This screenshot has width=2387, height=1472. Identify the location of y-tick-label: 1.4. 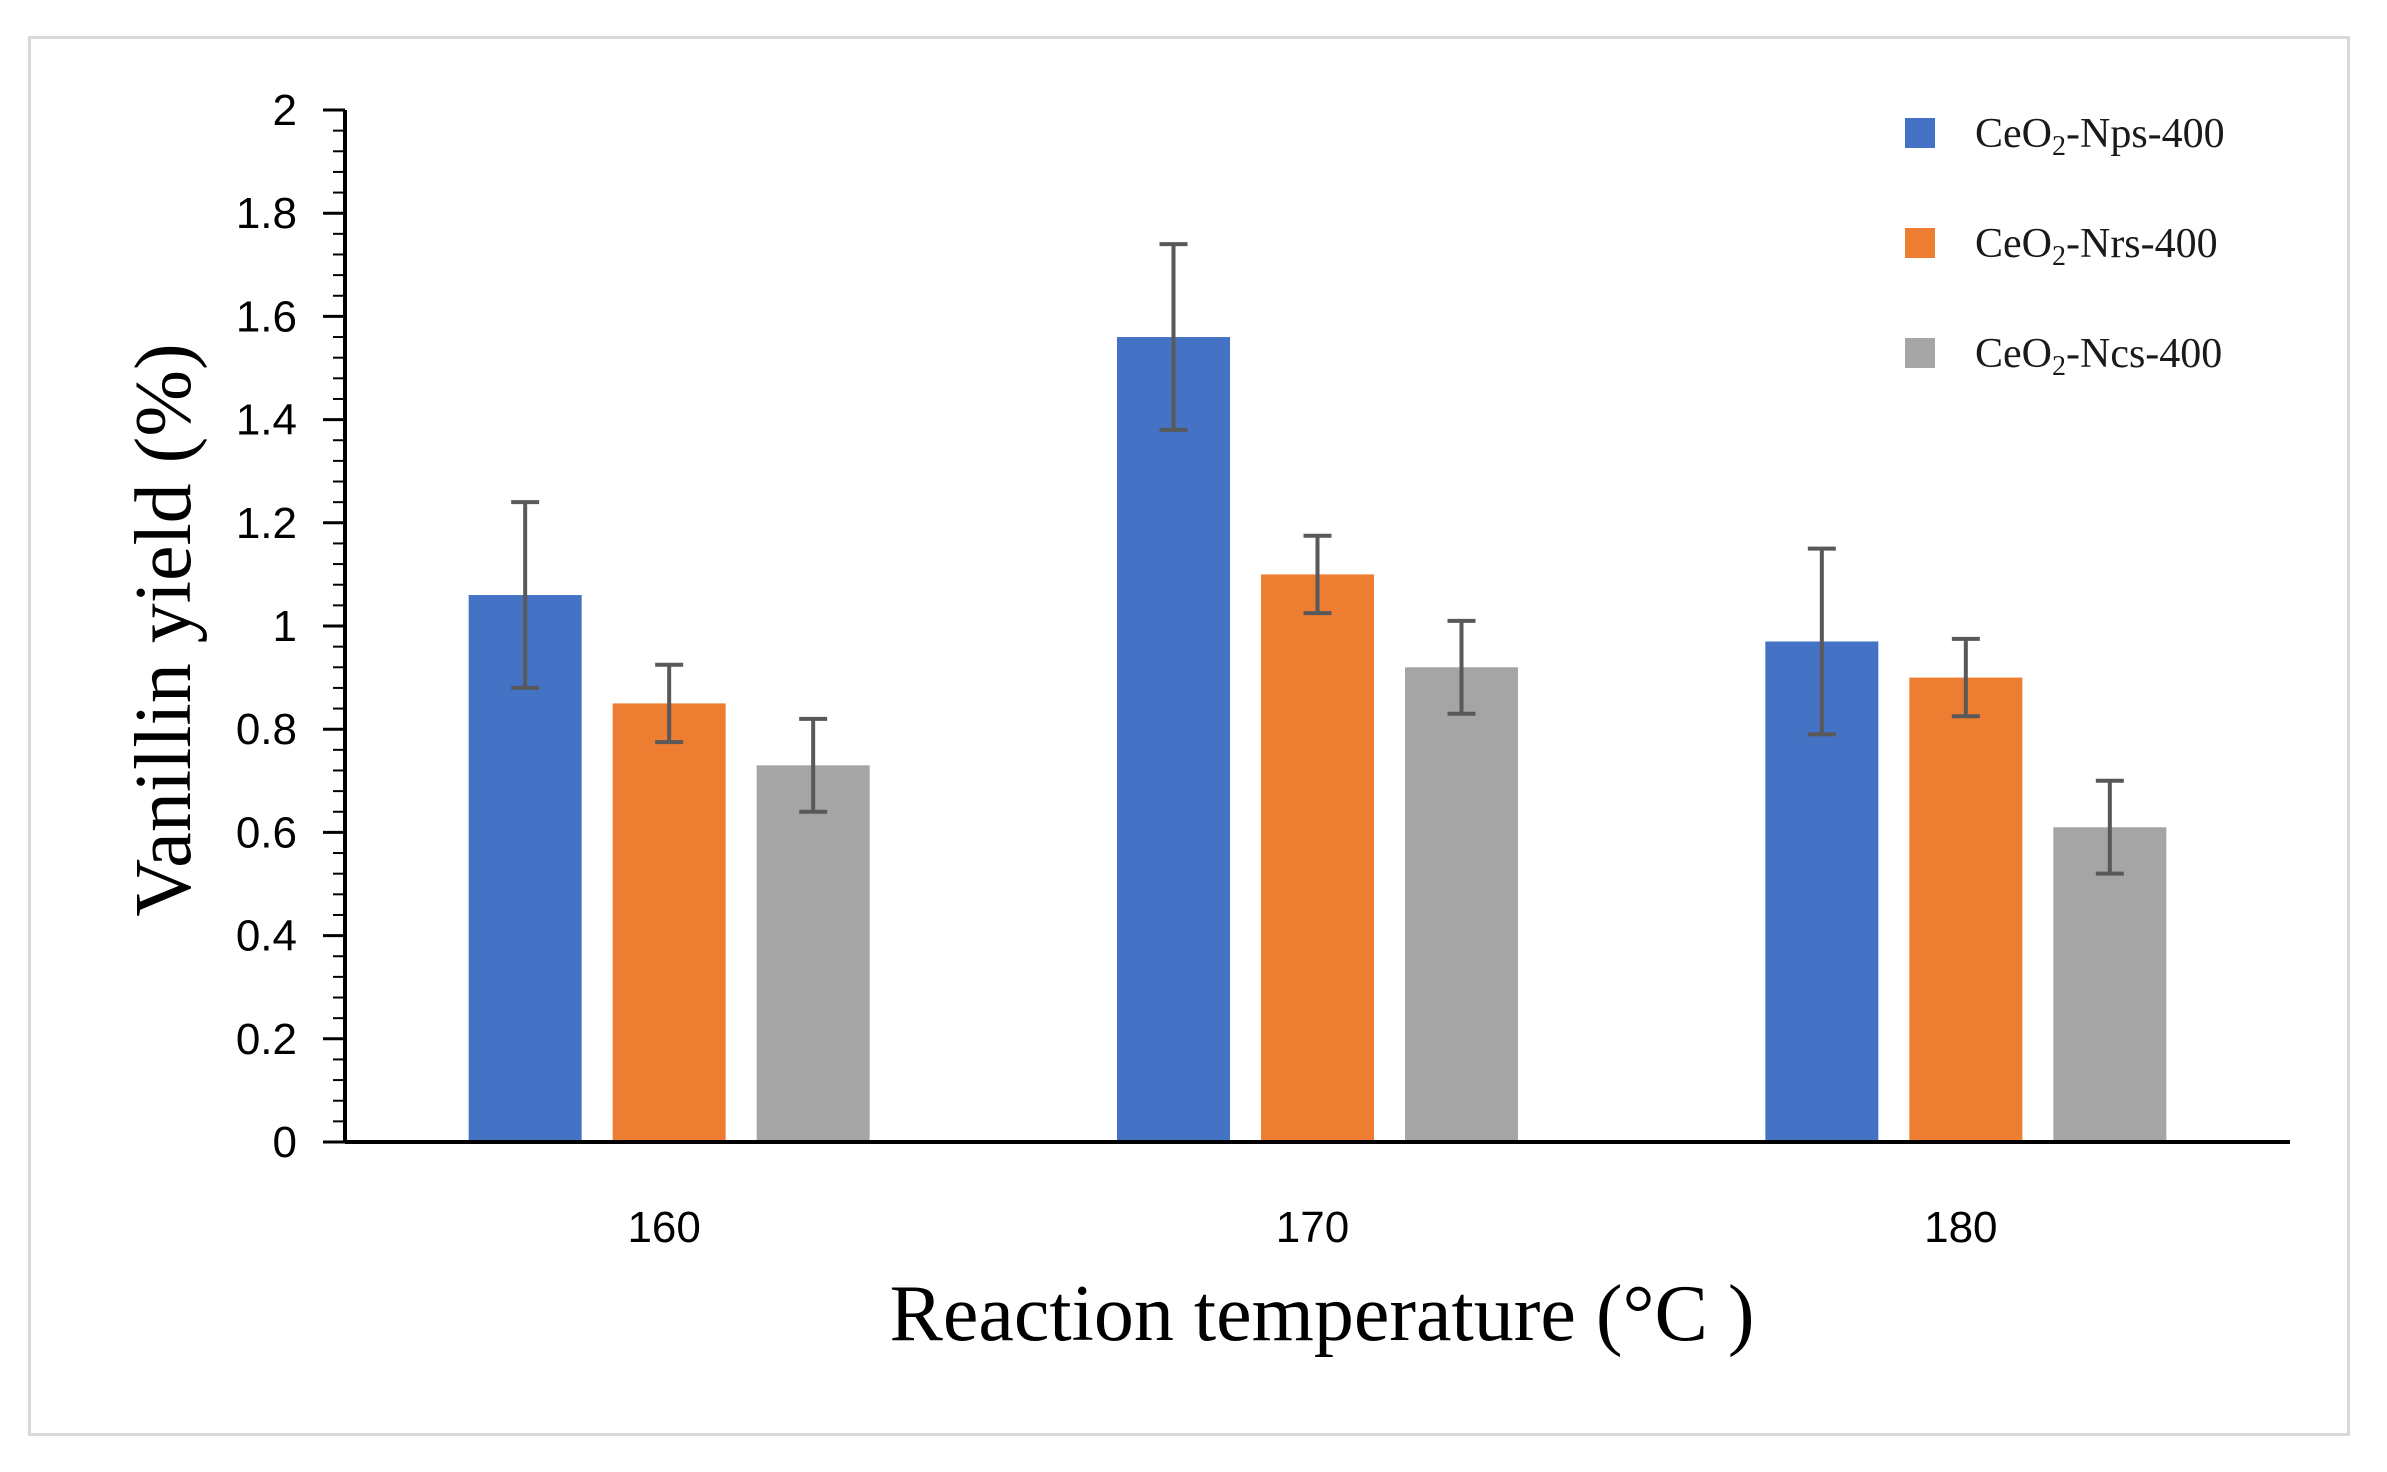
(266, 420).